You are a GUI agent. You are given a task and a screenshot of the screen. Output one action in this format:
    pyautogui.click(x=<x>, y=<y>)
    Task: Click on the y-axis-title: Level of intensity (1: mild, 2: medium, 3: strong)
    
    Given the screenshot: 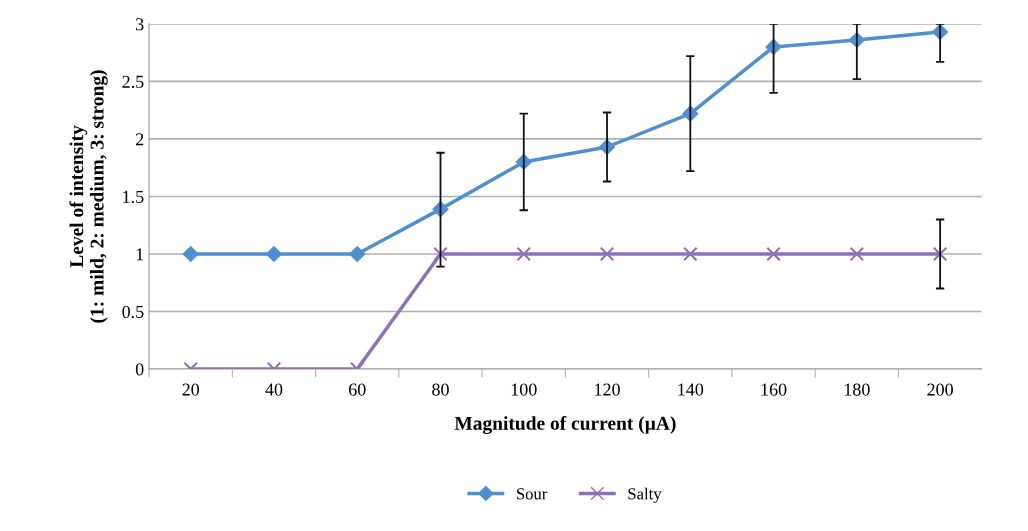 What is the action you would take?
    pyautogui.click(x=88, y=196)
    